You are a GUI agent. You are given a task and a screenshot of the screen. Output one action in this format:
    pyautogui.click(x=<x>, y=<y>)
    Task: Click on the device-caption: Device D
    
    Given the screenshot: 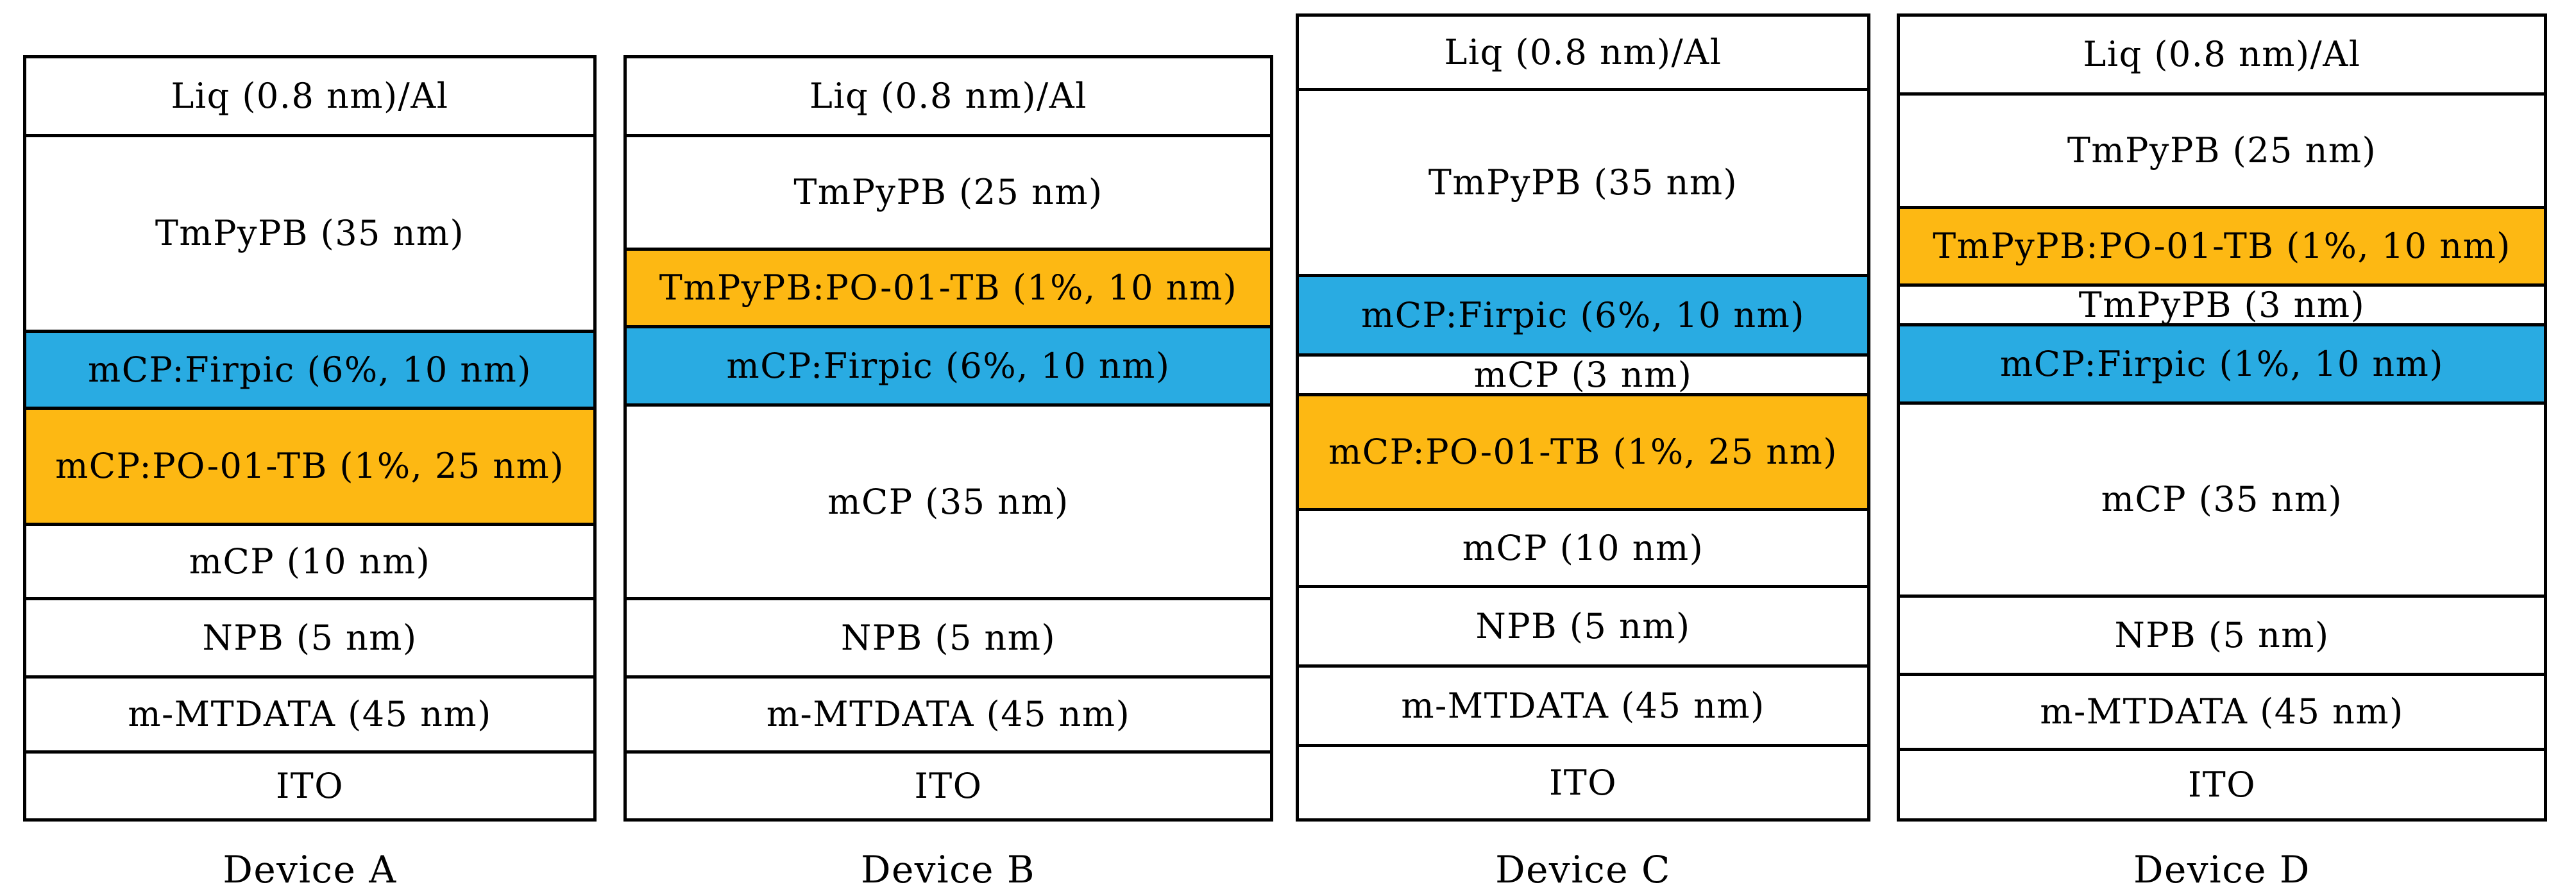 What is the action you would take?
    pyautogui.click(x=2221, y=869)
    